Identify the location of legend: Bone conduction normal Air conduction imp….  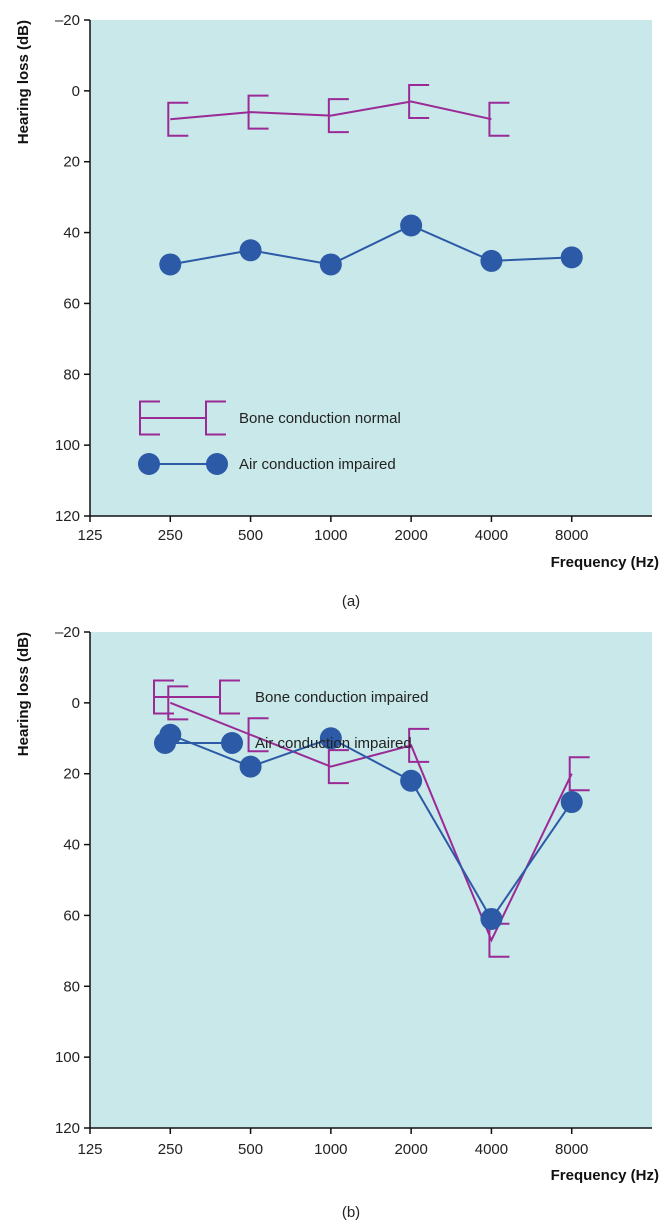
(269, 437).